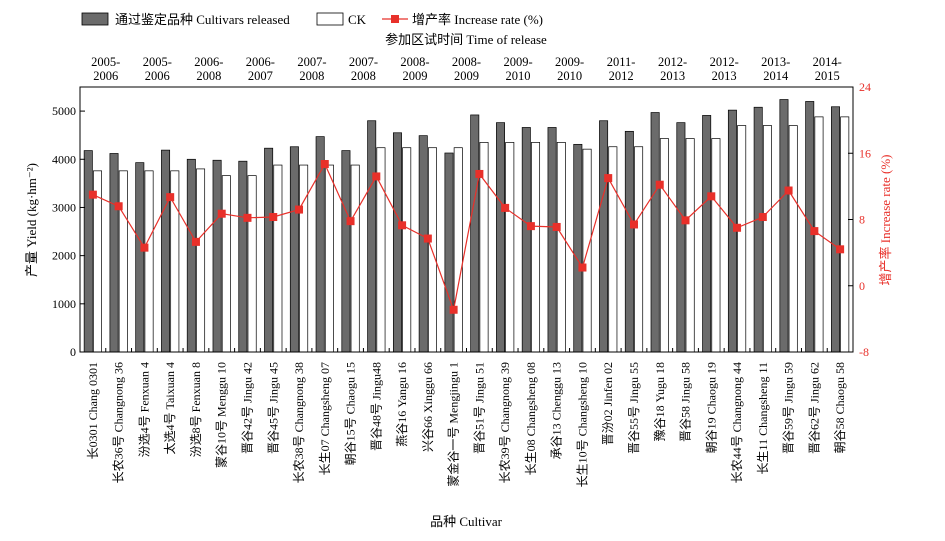 The height and width of the screenshot is (541, 945). Describe the element at coordinates (299, 422) in the screenshot. I see `category-label: 长农38号 Changnong 38` at that location.